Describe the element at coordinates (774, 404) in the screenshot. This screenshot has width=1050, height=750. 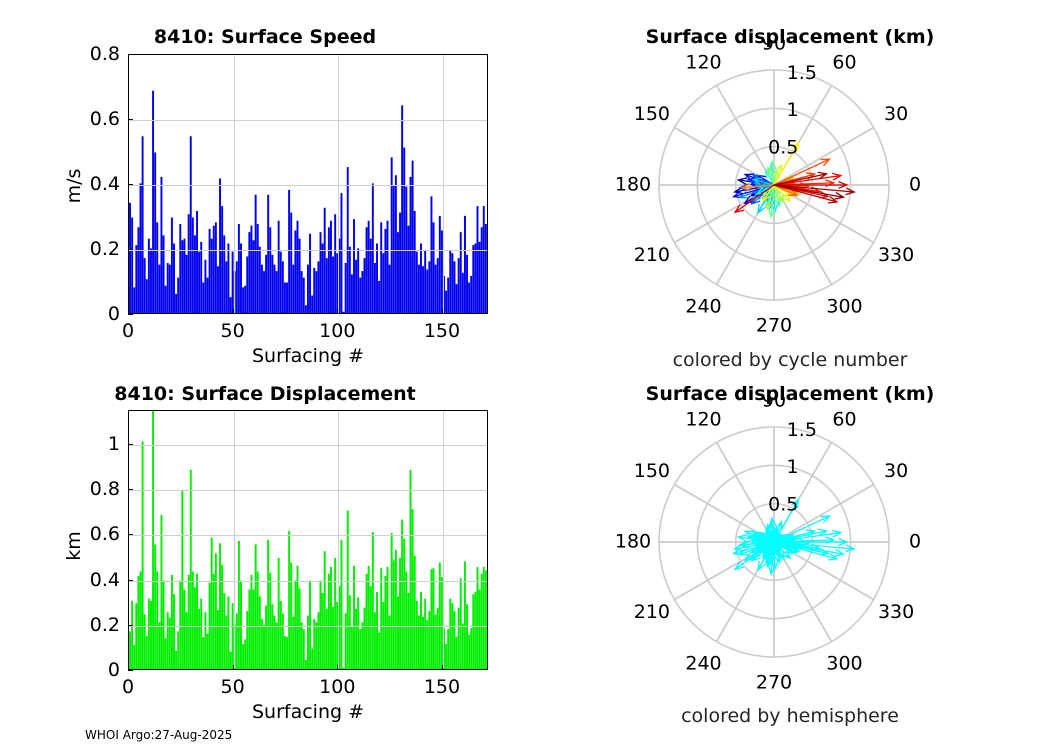
I see `polar-angle-label: 90` at that location.